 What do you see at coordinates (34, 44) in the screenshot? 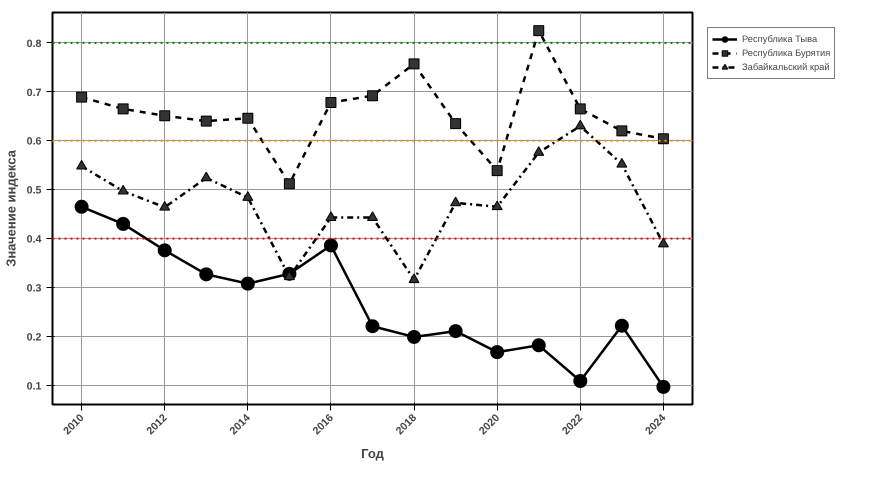
I see `y-tick-label: 0.8` at bounding box center [34, 44].